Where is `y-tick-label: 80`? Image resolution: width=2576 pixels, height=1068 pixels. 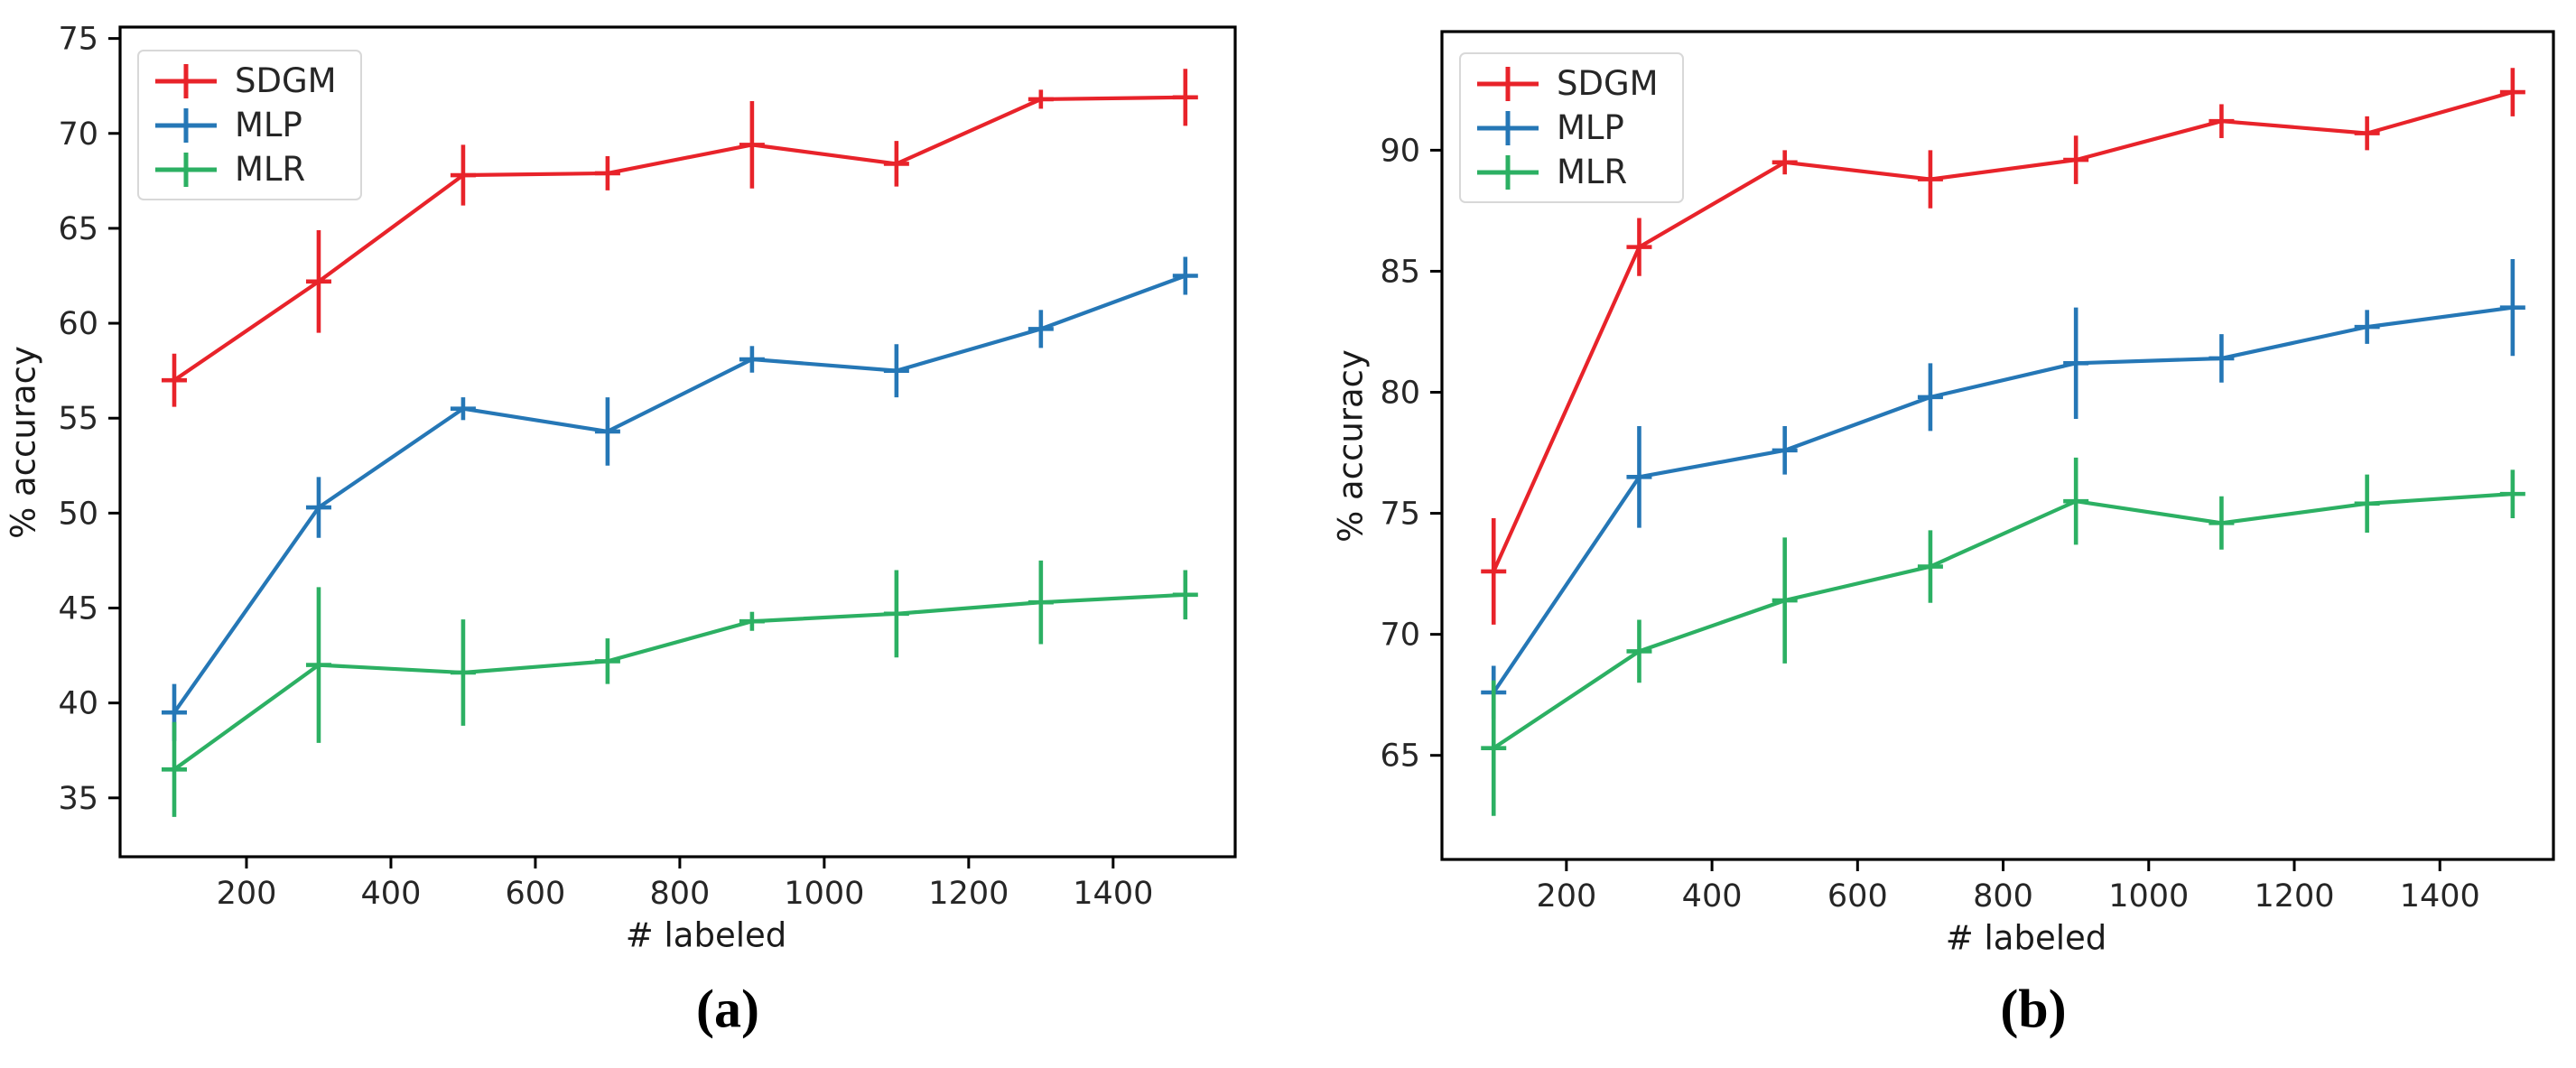
y-tick-label: 80 is located at coordinates (1400, 394).